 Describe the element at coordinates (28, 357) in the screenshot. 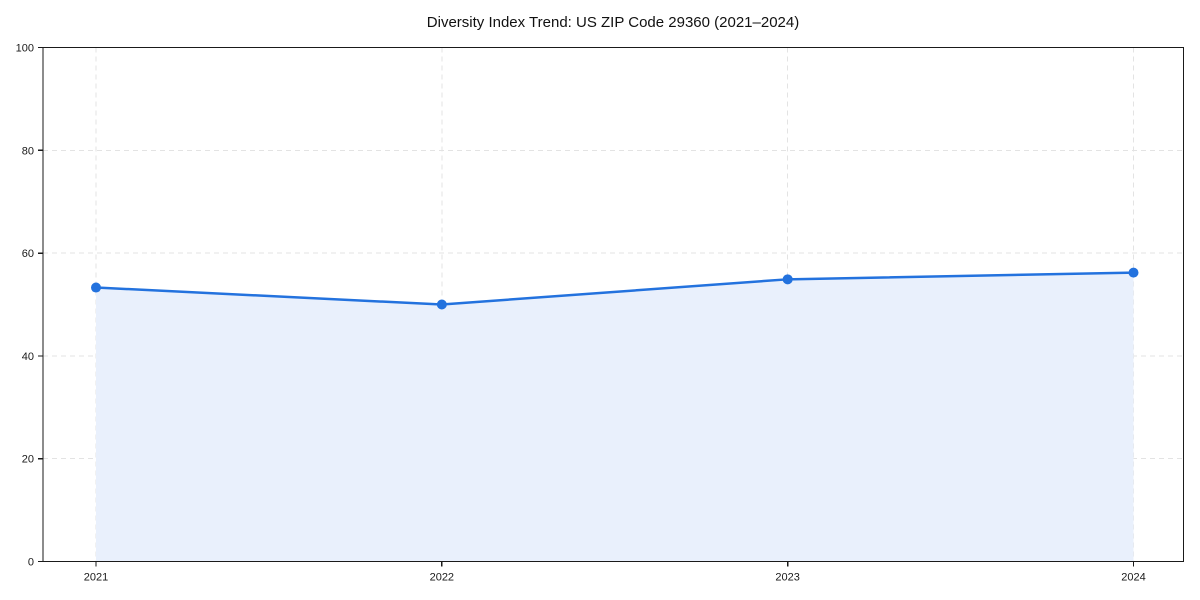

I see `y-tick-label-40: 40` at that location.